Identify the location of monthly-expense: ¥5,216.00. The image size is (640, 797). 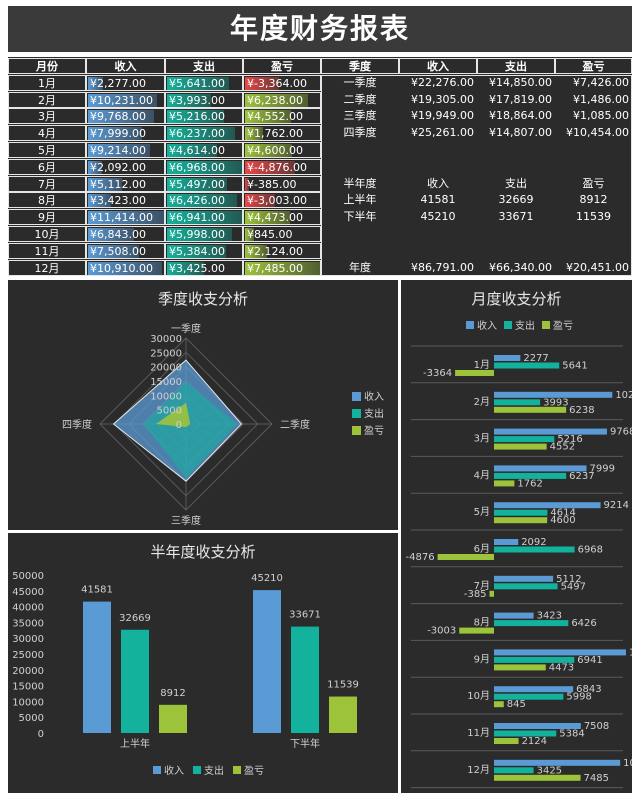
(204, 116).